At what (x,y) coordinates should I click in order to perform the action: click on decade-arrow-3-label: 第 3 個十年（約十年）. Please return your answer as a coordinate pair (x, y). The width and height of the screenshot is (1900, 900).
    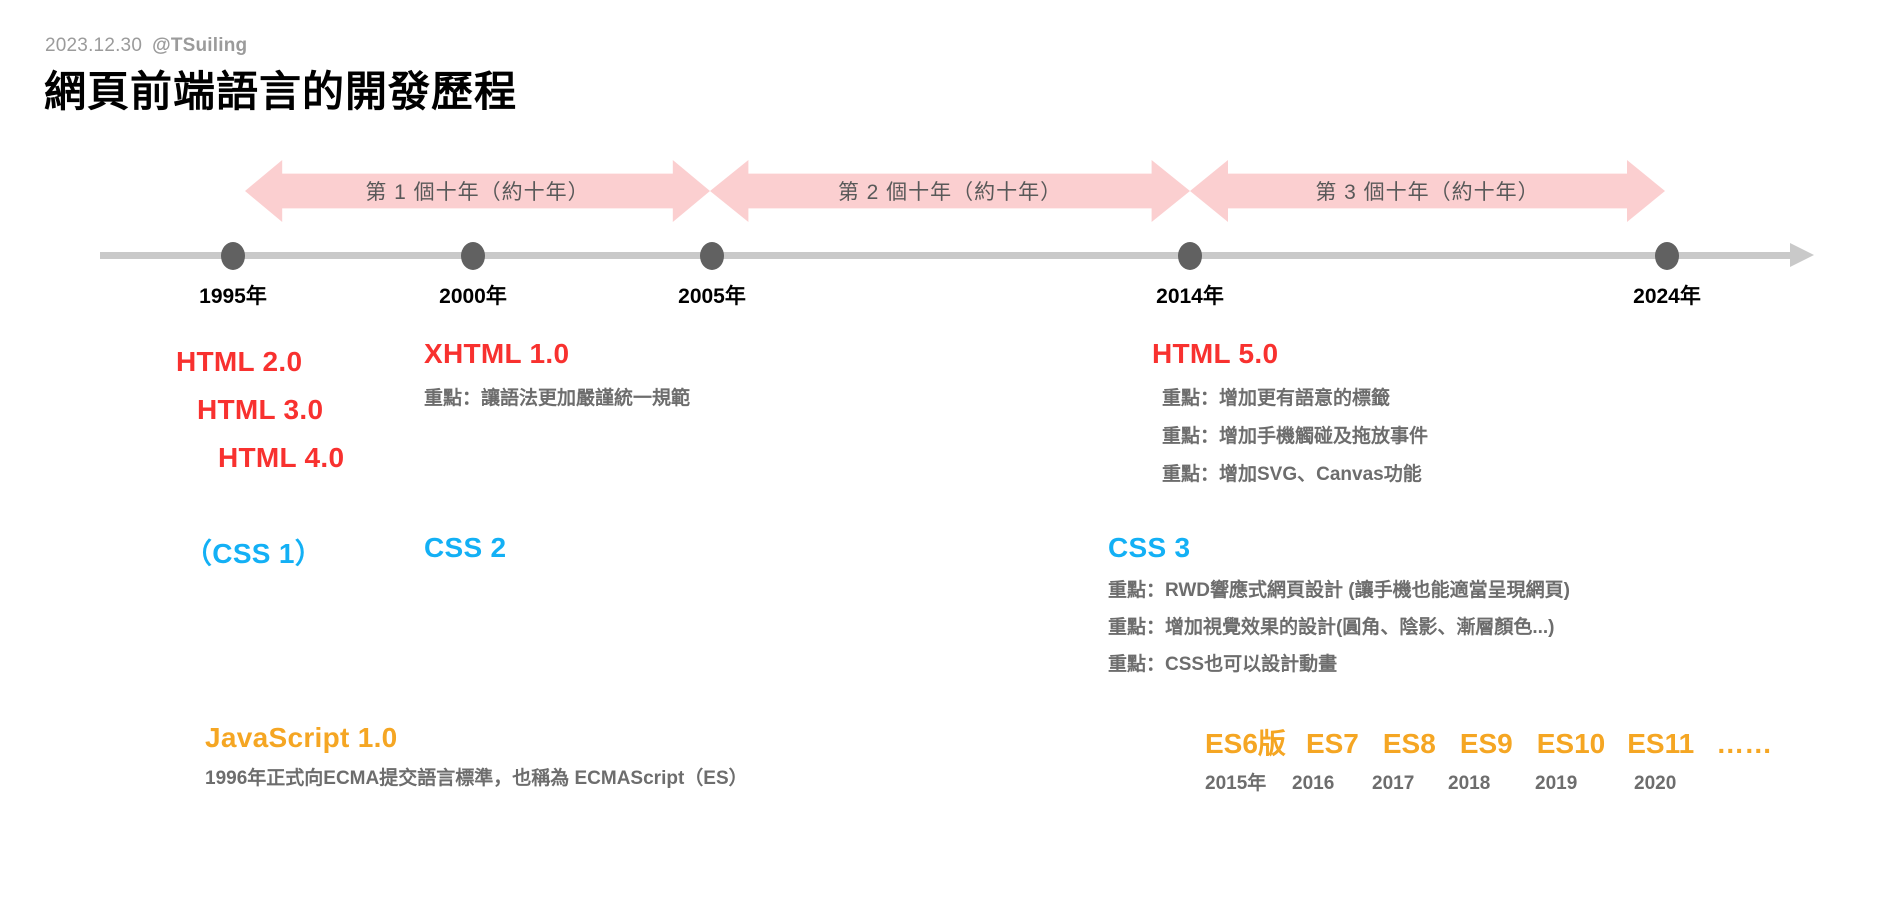
    Looking at the image, I should click on (1427, 192).